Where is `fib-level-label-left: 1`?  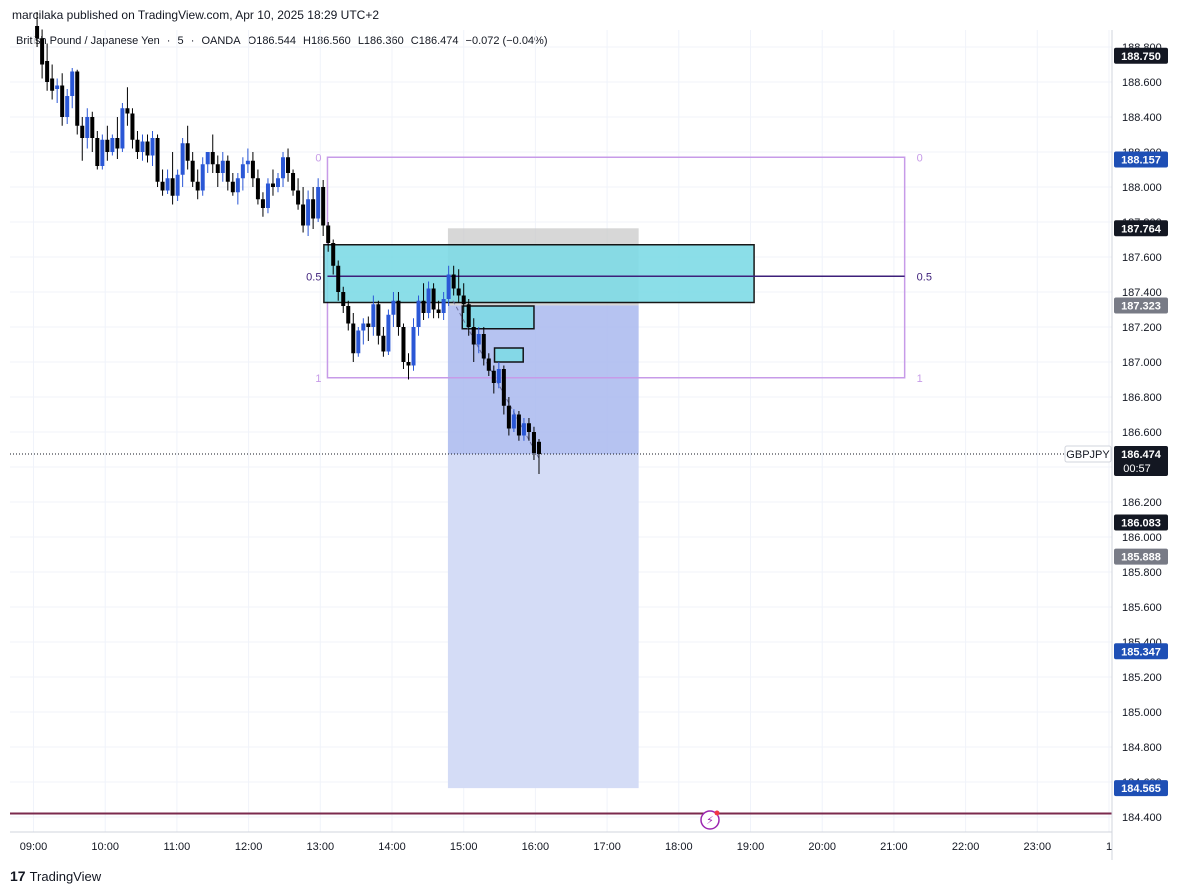 fib-level-label-left: 1 is located at coordinates (318, 379).